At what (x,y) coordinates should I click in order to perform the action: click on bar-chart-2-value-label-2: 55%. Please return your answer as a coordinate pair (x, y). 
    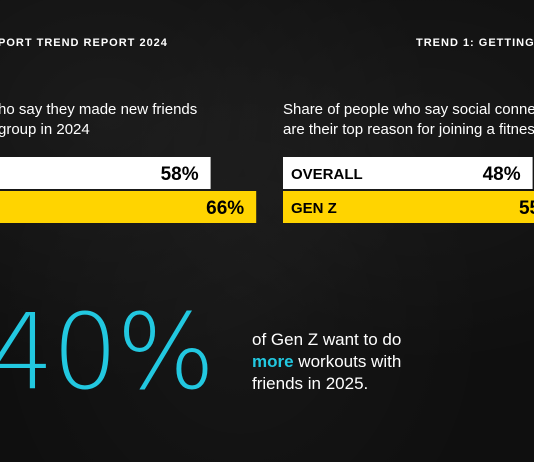
    Looking at the image, I should click on (526, 208).